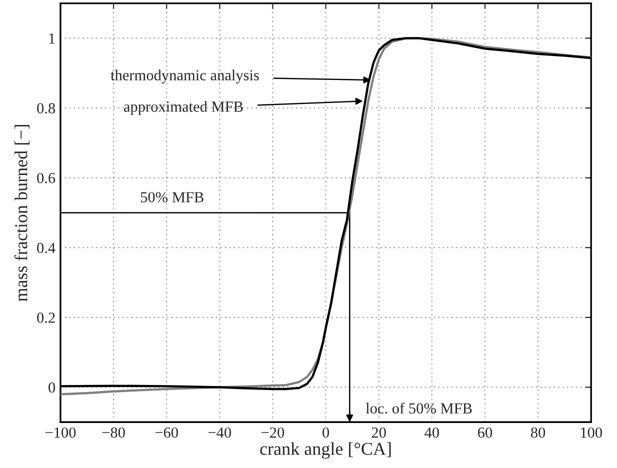  What do you see at coordinates (379, 432) in the screenshot?
I see `x-tick-label: 20` at bounding box center [379, 432].